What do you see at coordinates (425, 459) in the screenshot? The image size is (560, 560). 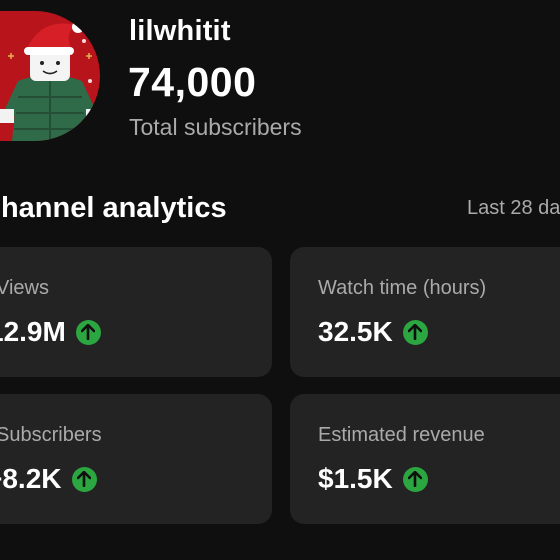 I see `metric-card-estimated-revenue: Estimated revenue $1.5K` at bounding box center [425, 459].